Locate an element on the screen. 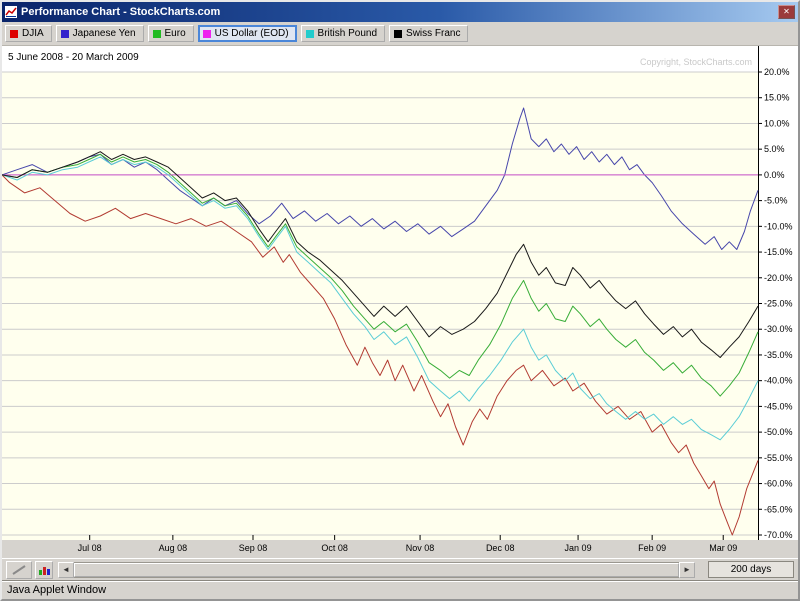 This screenshot has height=601, width=800. x-axis-label: Oct 08 is located at coordinates (334, 548).